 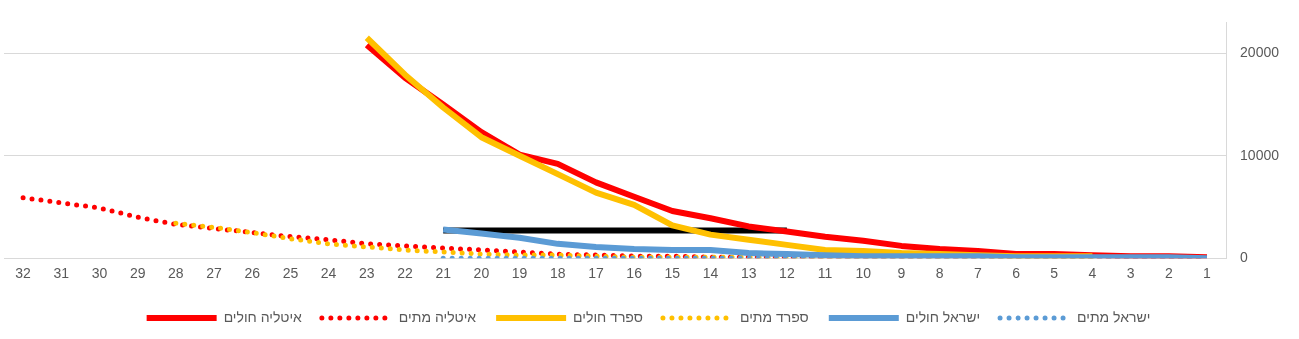 I want to click on x-tick-label: 8, so click(x=939, y=273).